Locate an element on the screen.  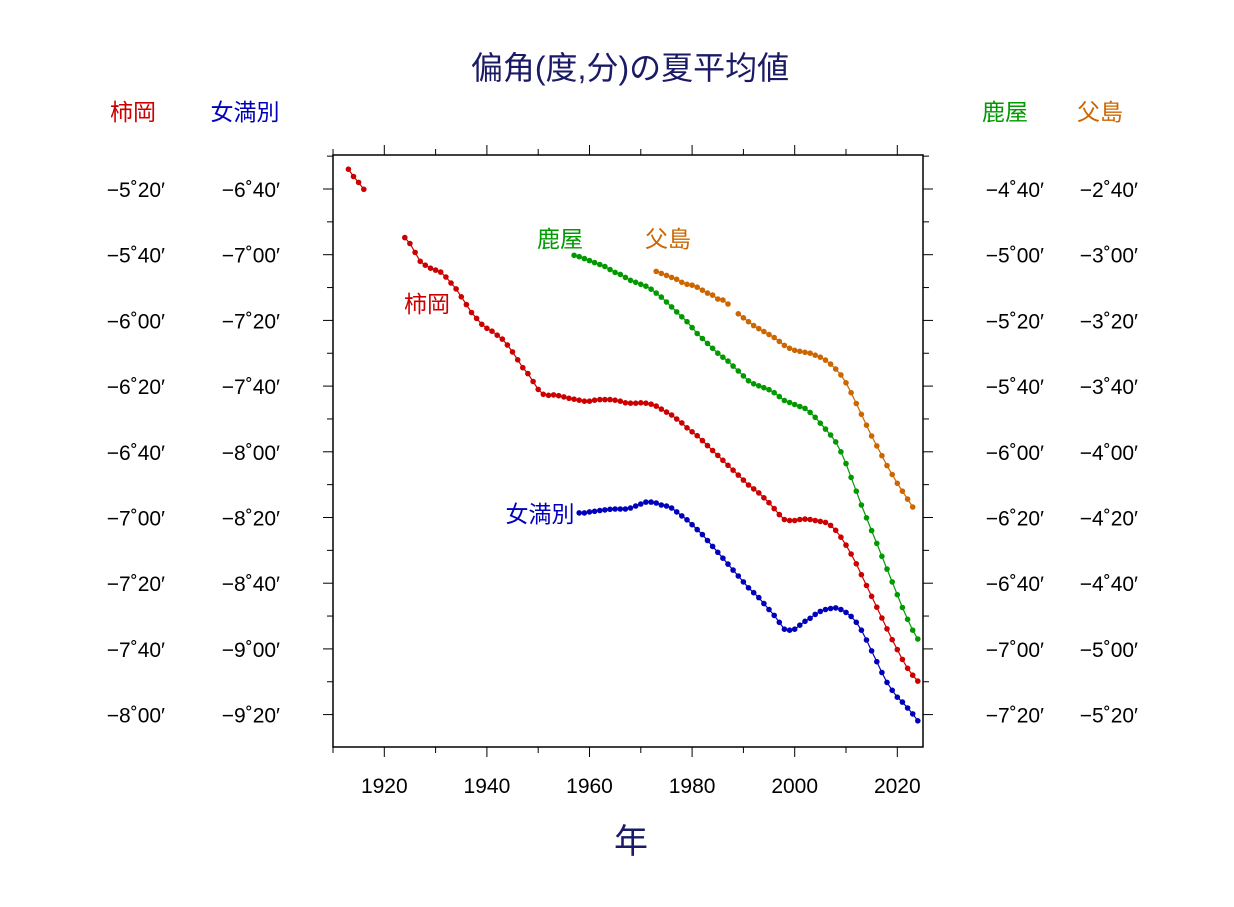
series-鹿屋 is located at coordinates (746, 447).